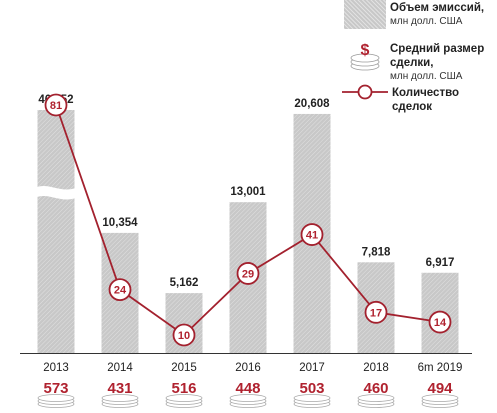  What do you see at coordinates (437, 8) in the screenshot?
I see `legend-volume-title: Объем эмиссий,` at bounding box center [437, 8].